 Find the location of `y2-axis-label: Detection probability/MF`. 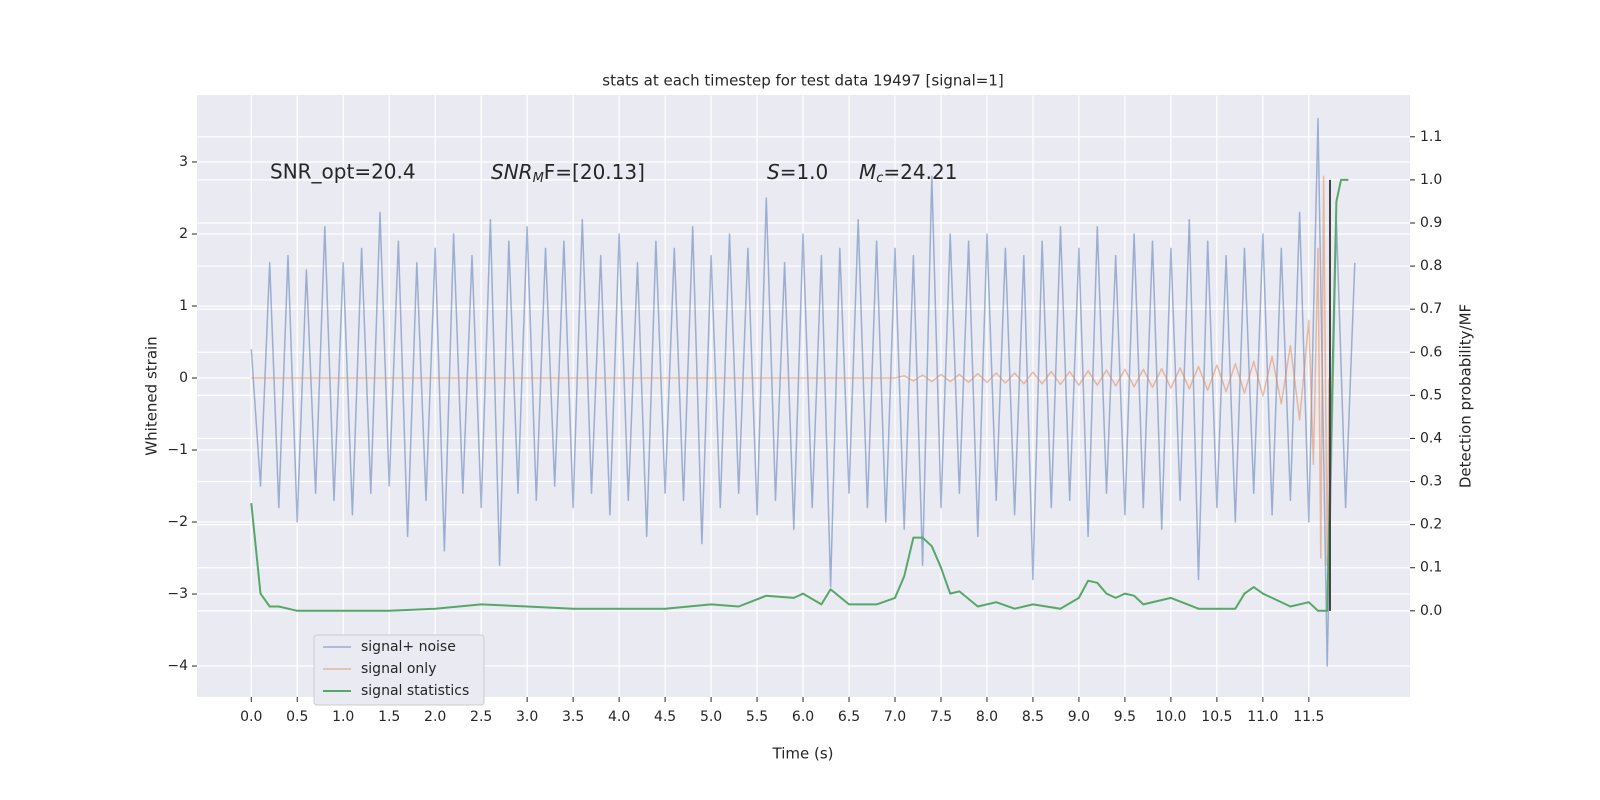

y2-axis-label: Detection probability/MF is located at coordinates (1466, 396).